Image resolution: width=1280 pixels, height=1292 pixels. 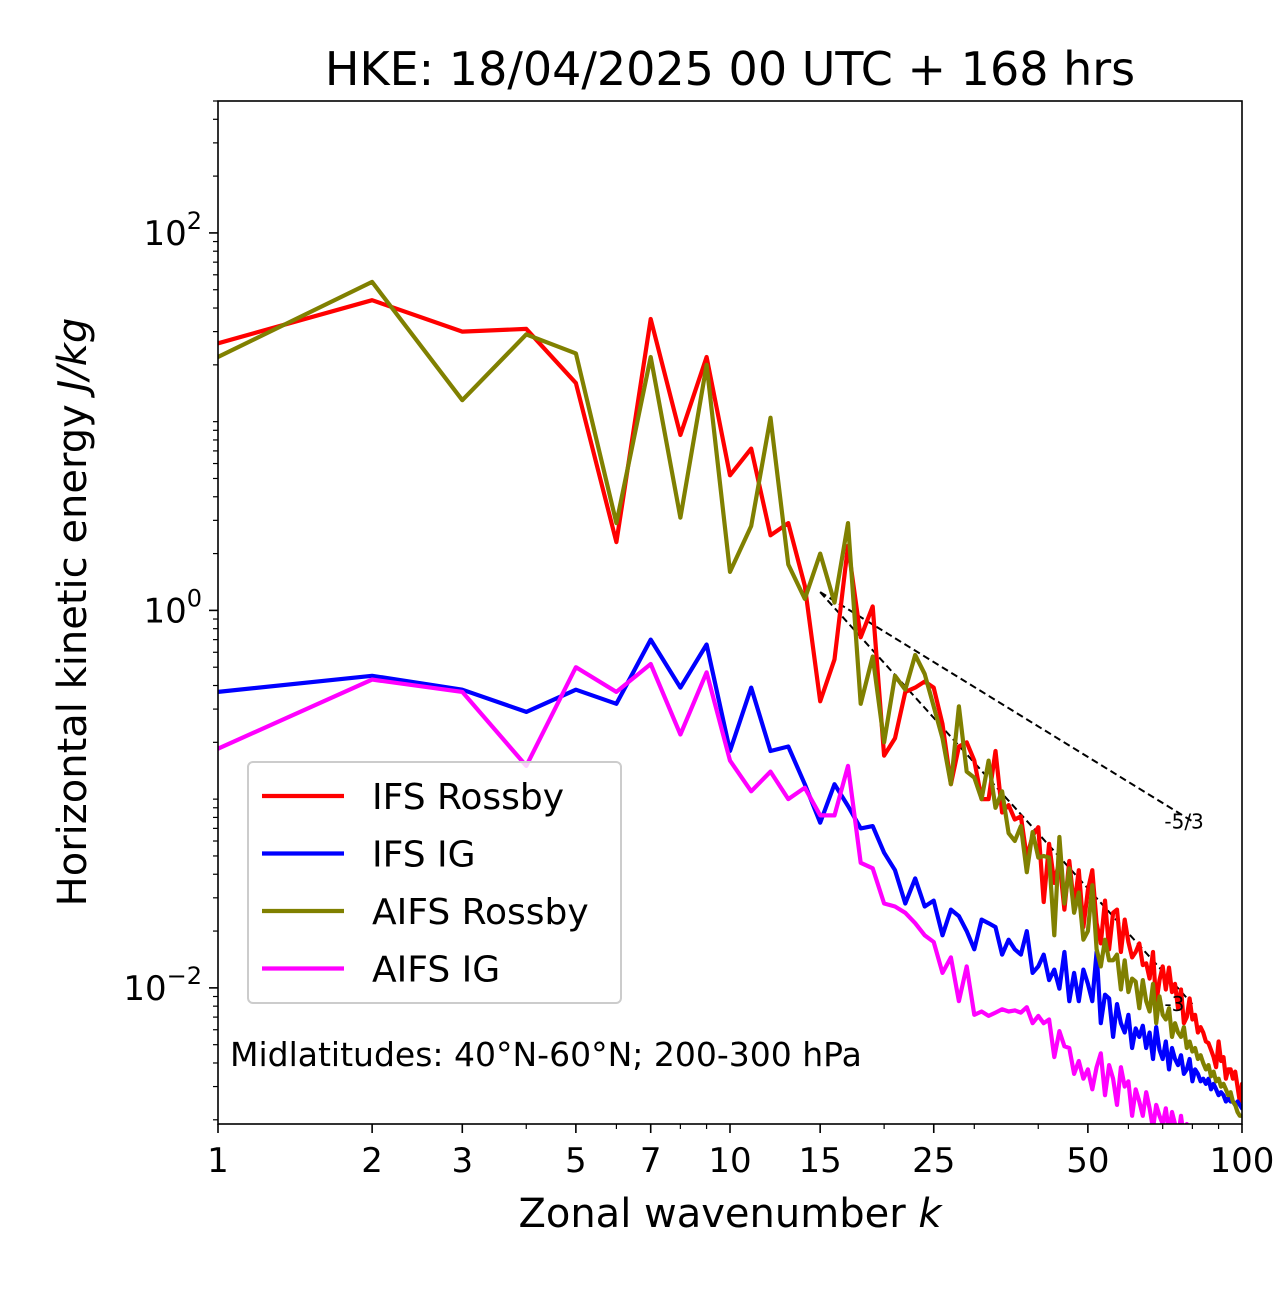 What do you see at coordinates (1183, 821) in the screenshot?
I see `reference-line-label-0: -5/3` at bounding box center [1183, 821].